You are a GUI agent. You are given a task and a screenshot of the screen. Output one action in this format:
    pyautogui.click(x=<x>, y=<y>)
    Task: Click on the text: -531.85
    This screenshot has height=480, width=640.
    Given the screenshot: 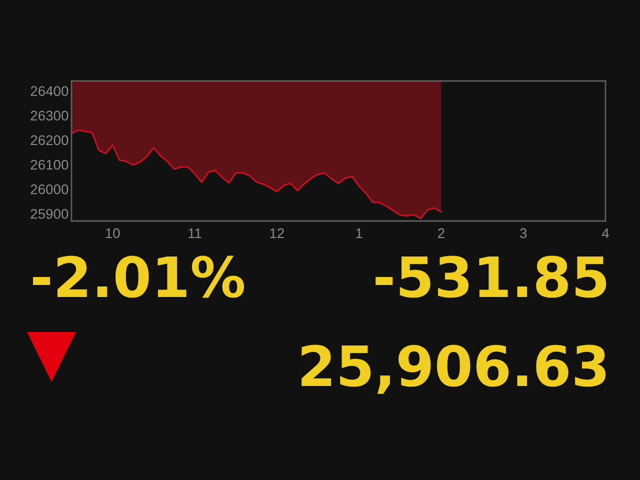 What is the action you would take?
    pyautogui.click(x=491, y=277)
    